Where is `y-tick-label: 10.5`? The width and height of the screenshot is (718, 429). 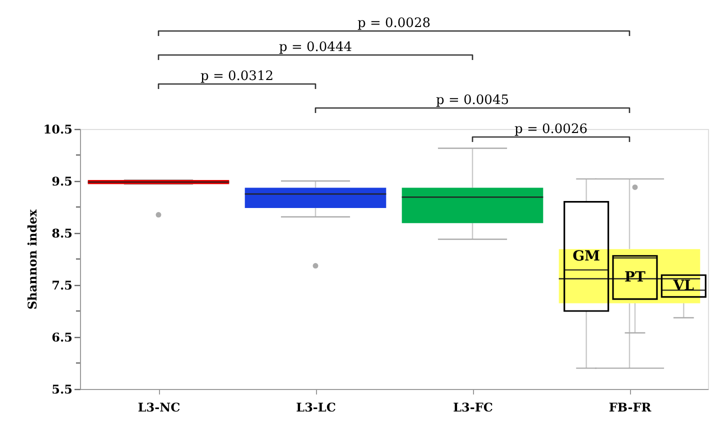 y-tick-label: 10.5 is located at coordinates (57, 129).